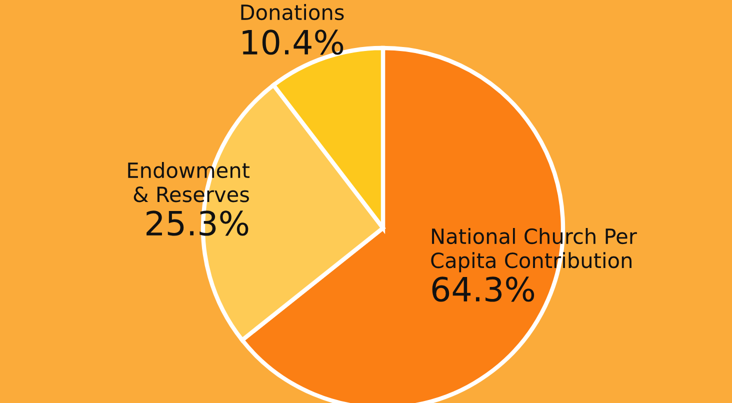  What do you see at coordinates (293, 42) in the screenshot?
I see `data-label: 10.4%` at bounding box center [293, 42].